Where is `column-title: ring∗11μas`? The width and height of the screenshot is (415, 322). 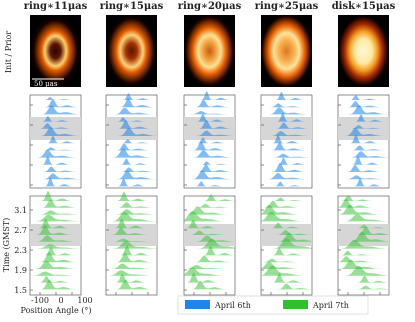 column-title: ring∗11μas is located at coordinates (56, 6).